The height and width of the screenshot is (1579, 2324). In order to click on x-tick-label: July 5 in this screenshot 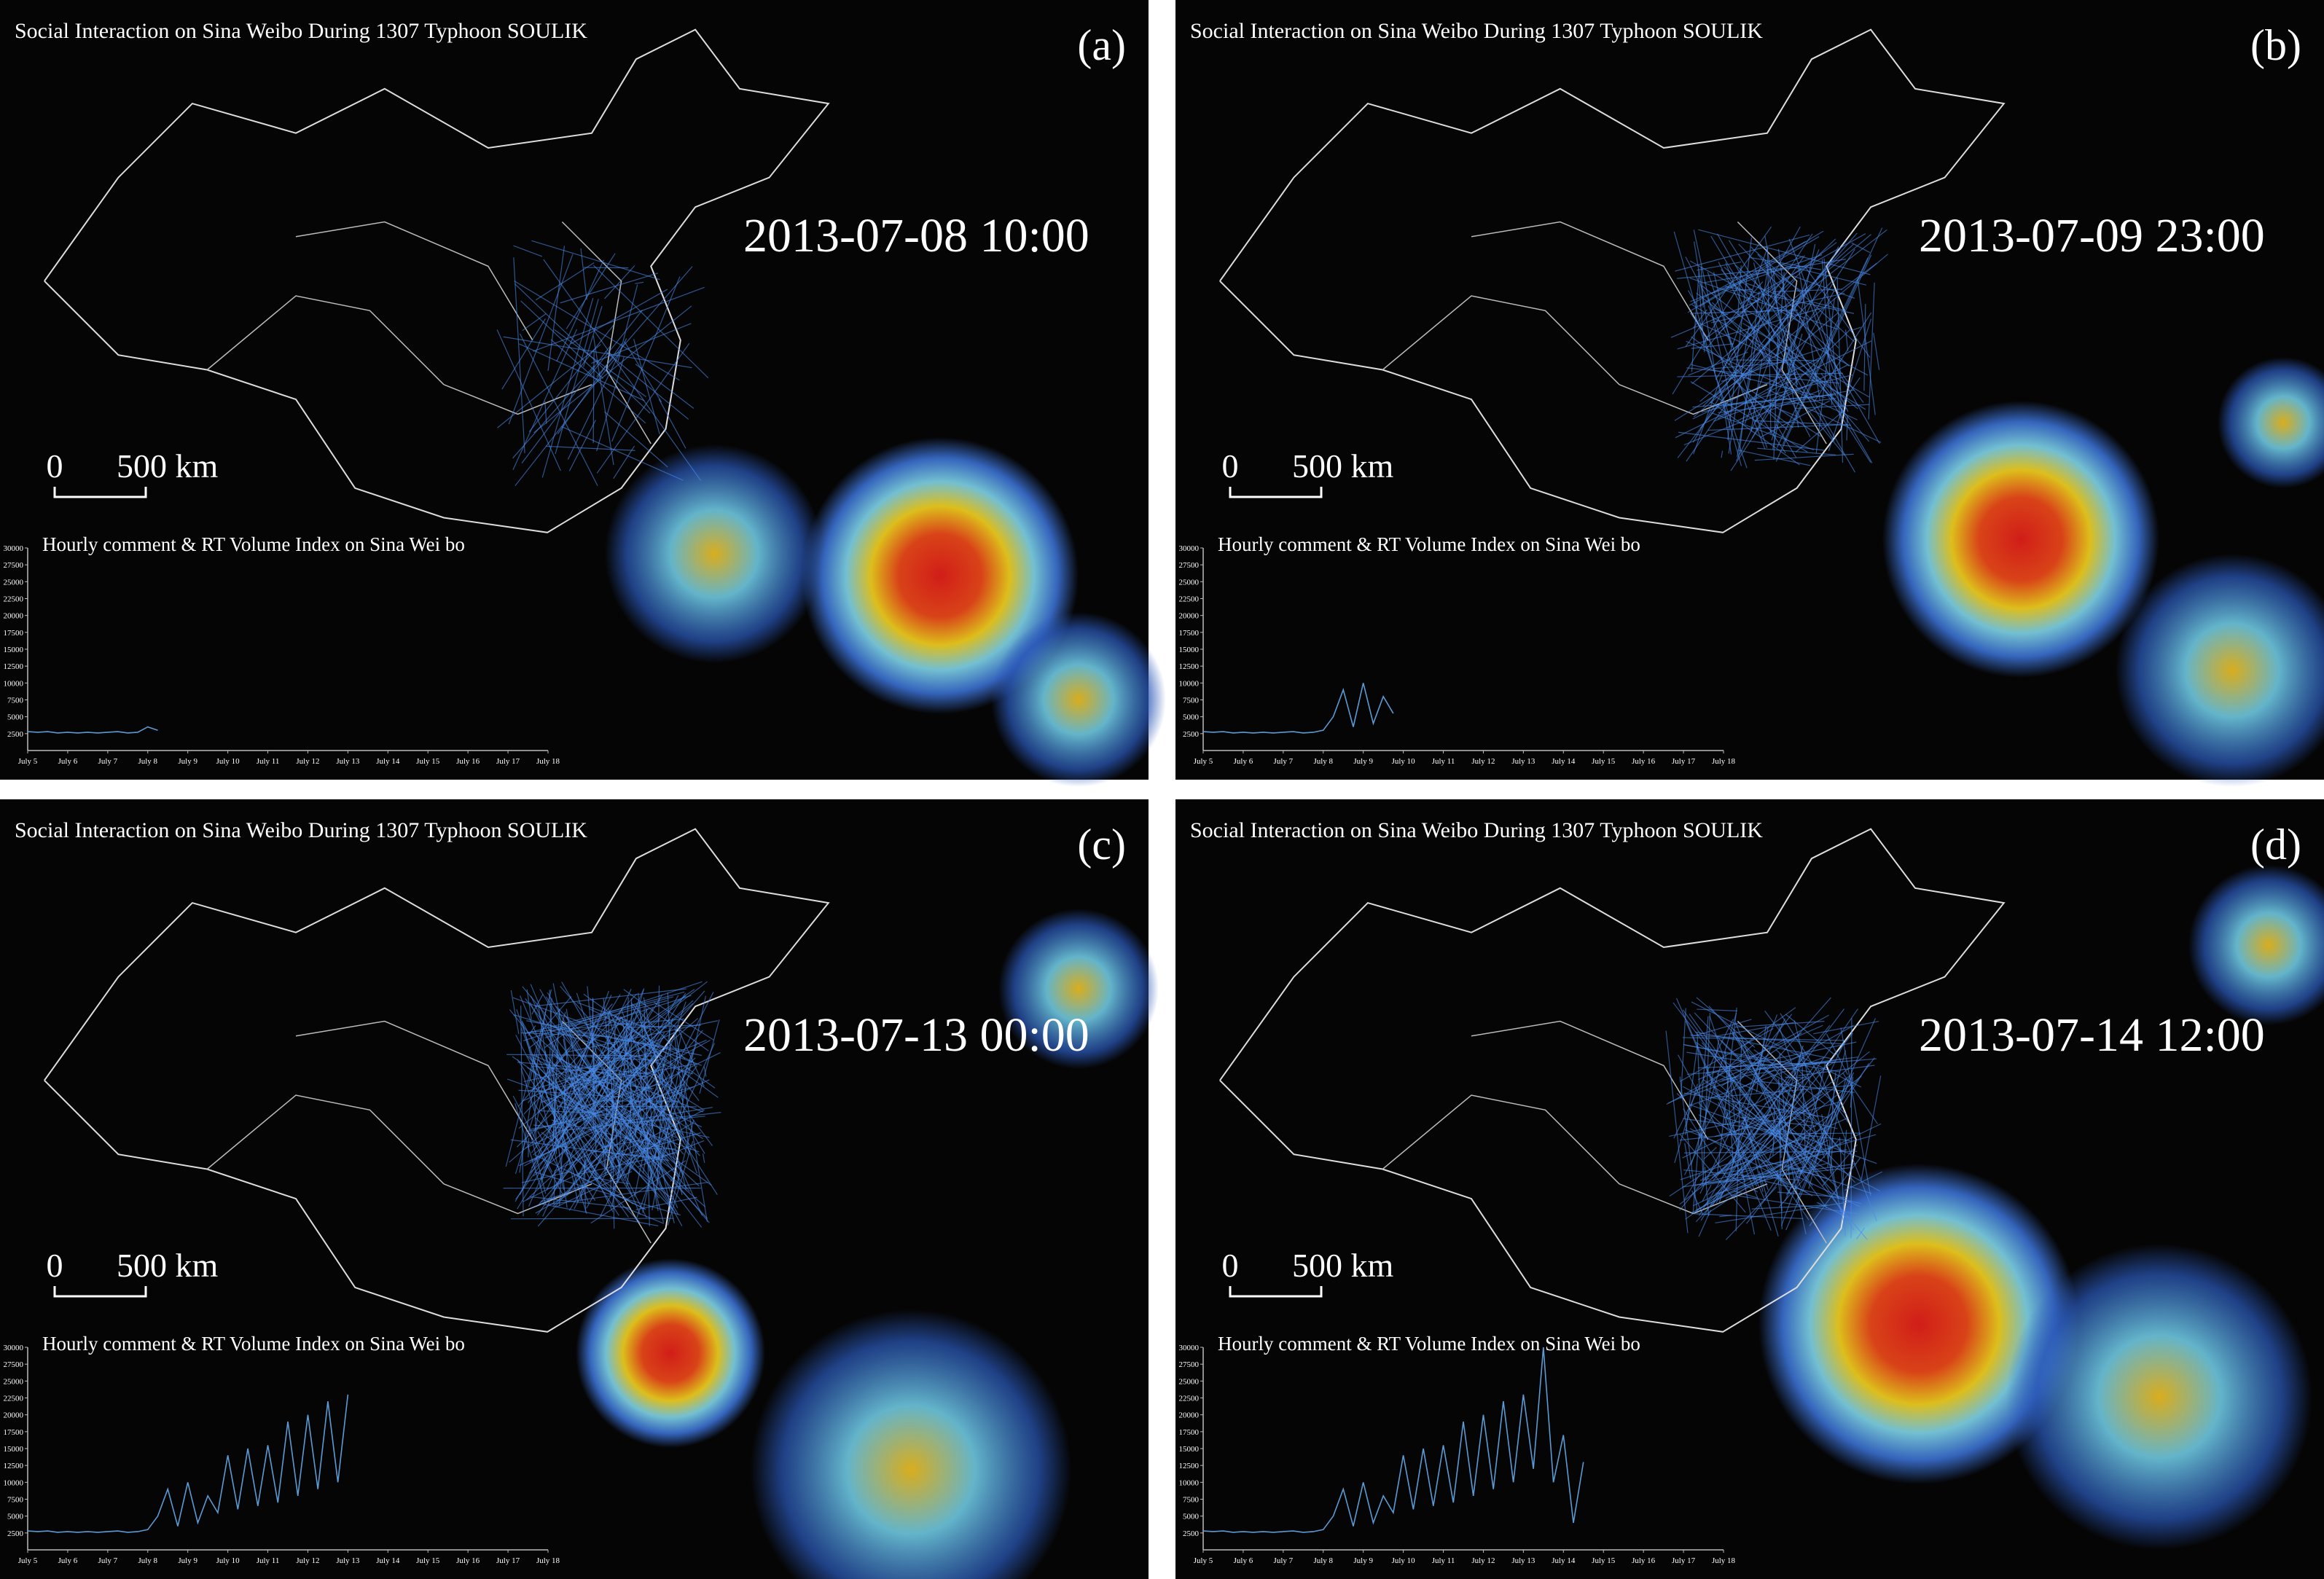, I will do `click(1203, 762)`.